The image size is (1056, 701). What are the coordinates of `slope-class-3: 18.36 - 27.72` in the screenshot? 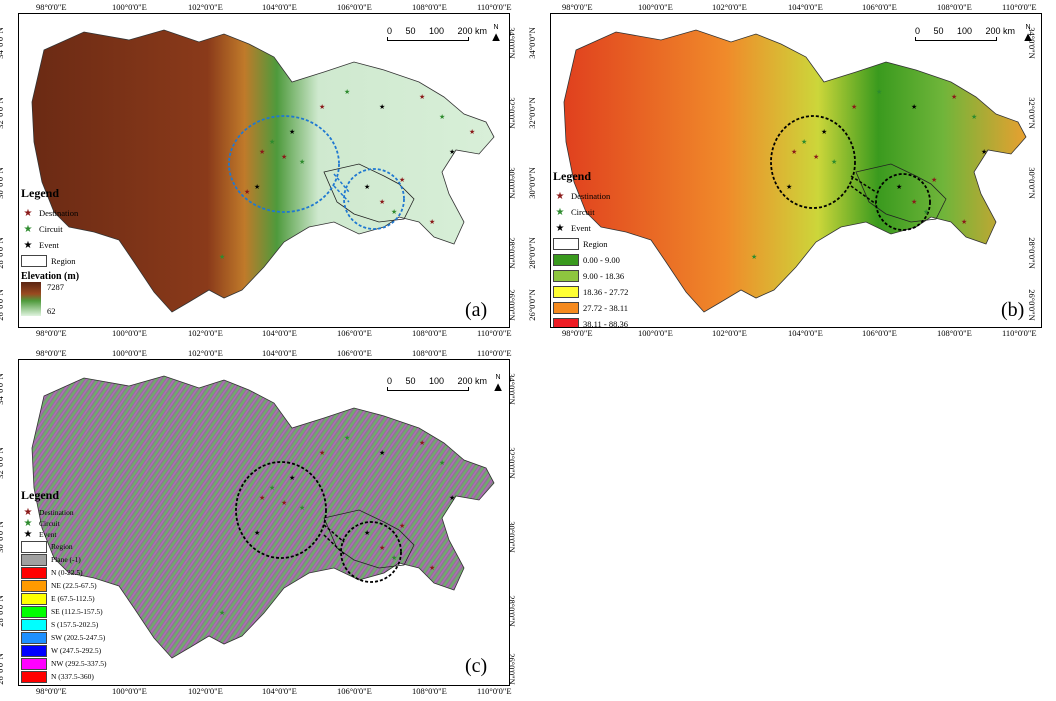 It's located at (590, 292).